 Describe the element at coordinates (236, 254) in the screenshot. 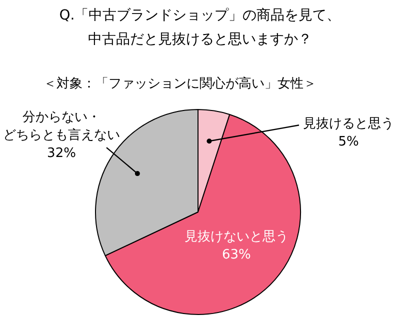

I see `data-label: 63%` at that location.